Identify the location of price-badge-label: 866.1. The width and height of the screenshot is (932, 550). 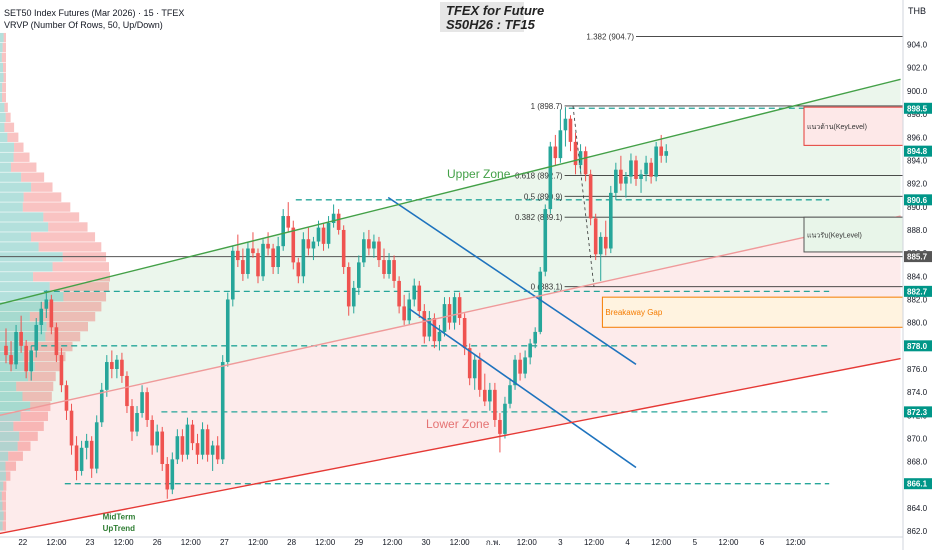
(917, 484).